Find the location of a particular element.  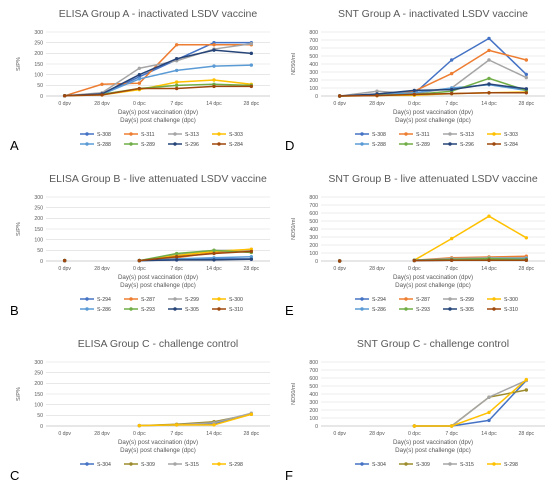

panel-letter: B is located at coordinates (14, 310).